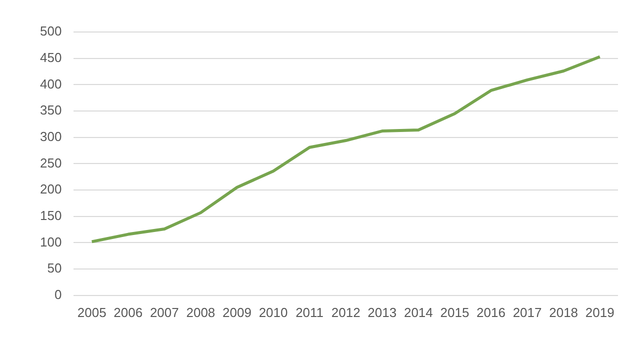 Image resolution: width=640 pixels, height=347 pixels. I want to click on y-tick-label: 450, so click(51, 57).